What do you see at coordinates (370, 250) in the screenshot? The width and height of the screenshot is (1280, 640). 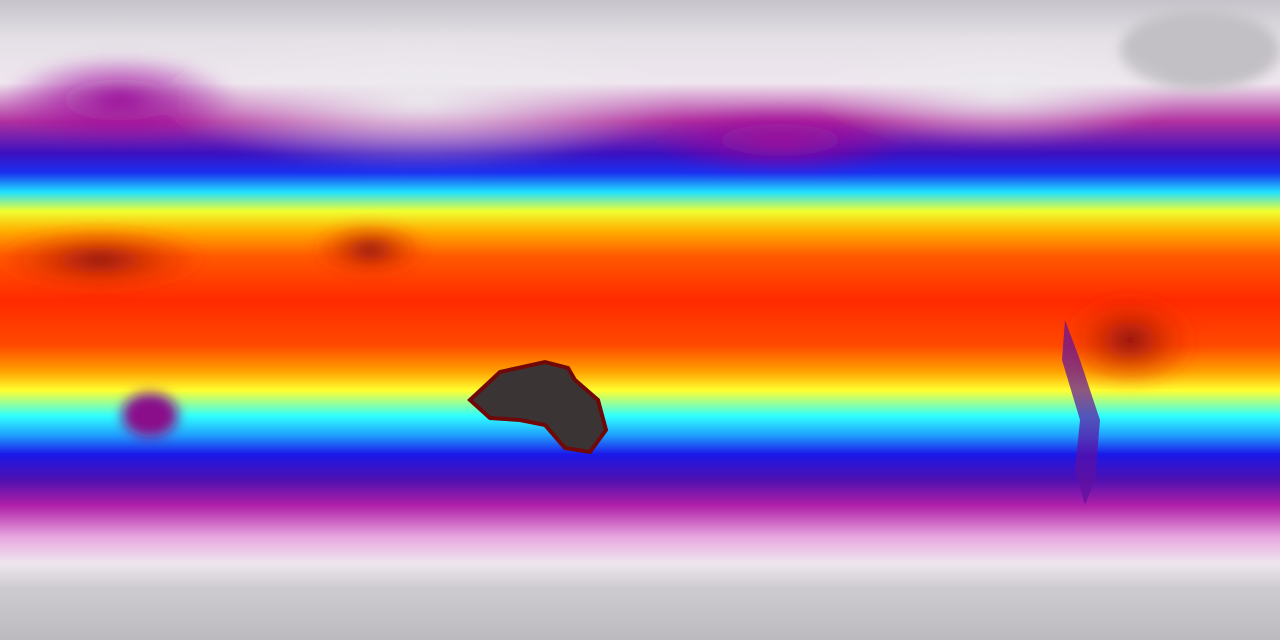 I see `india-hot-region` at bounding box center [370, 250].